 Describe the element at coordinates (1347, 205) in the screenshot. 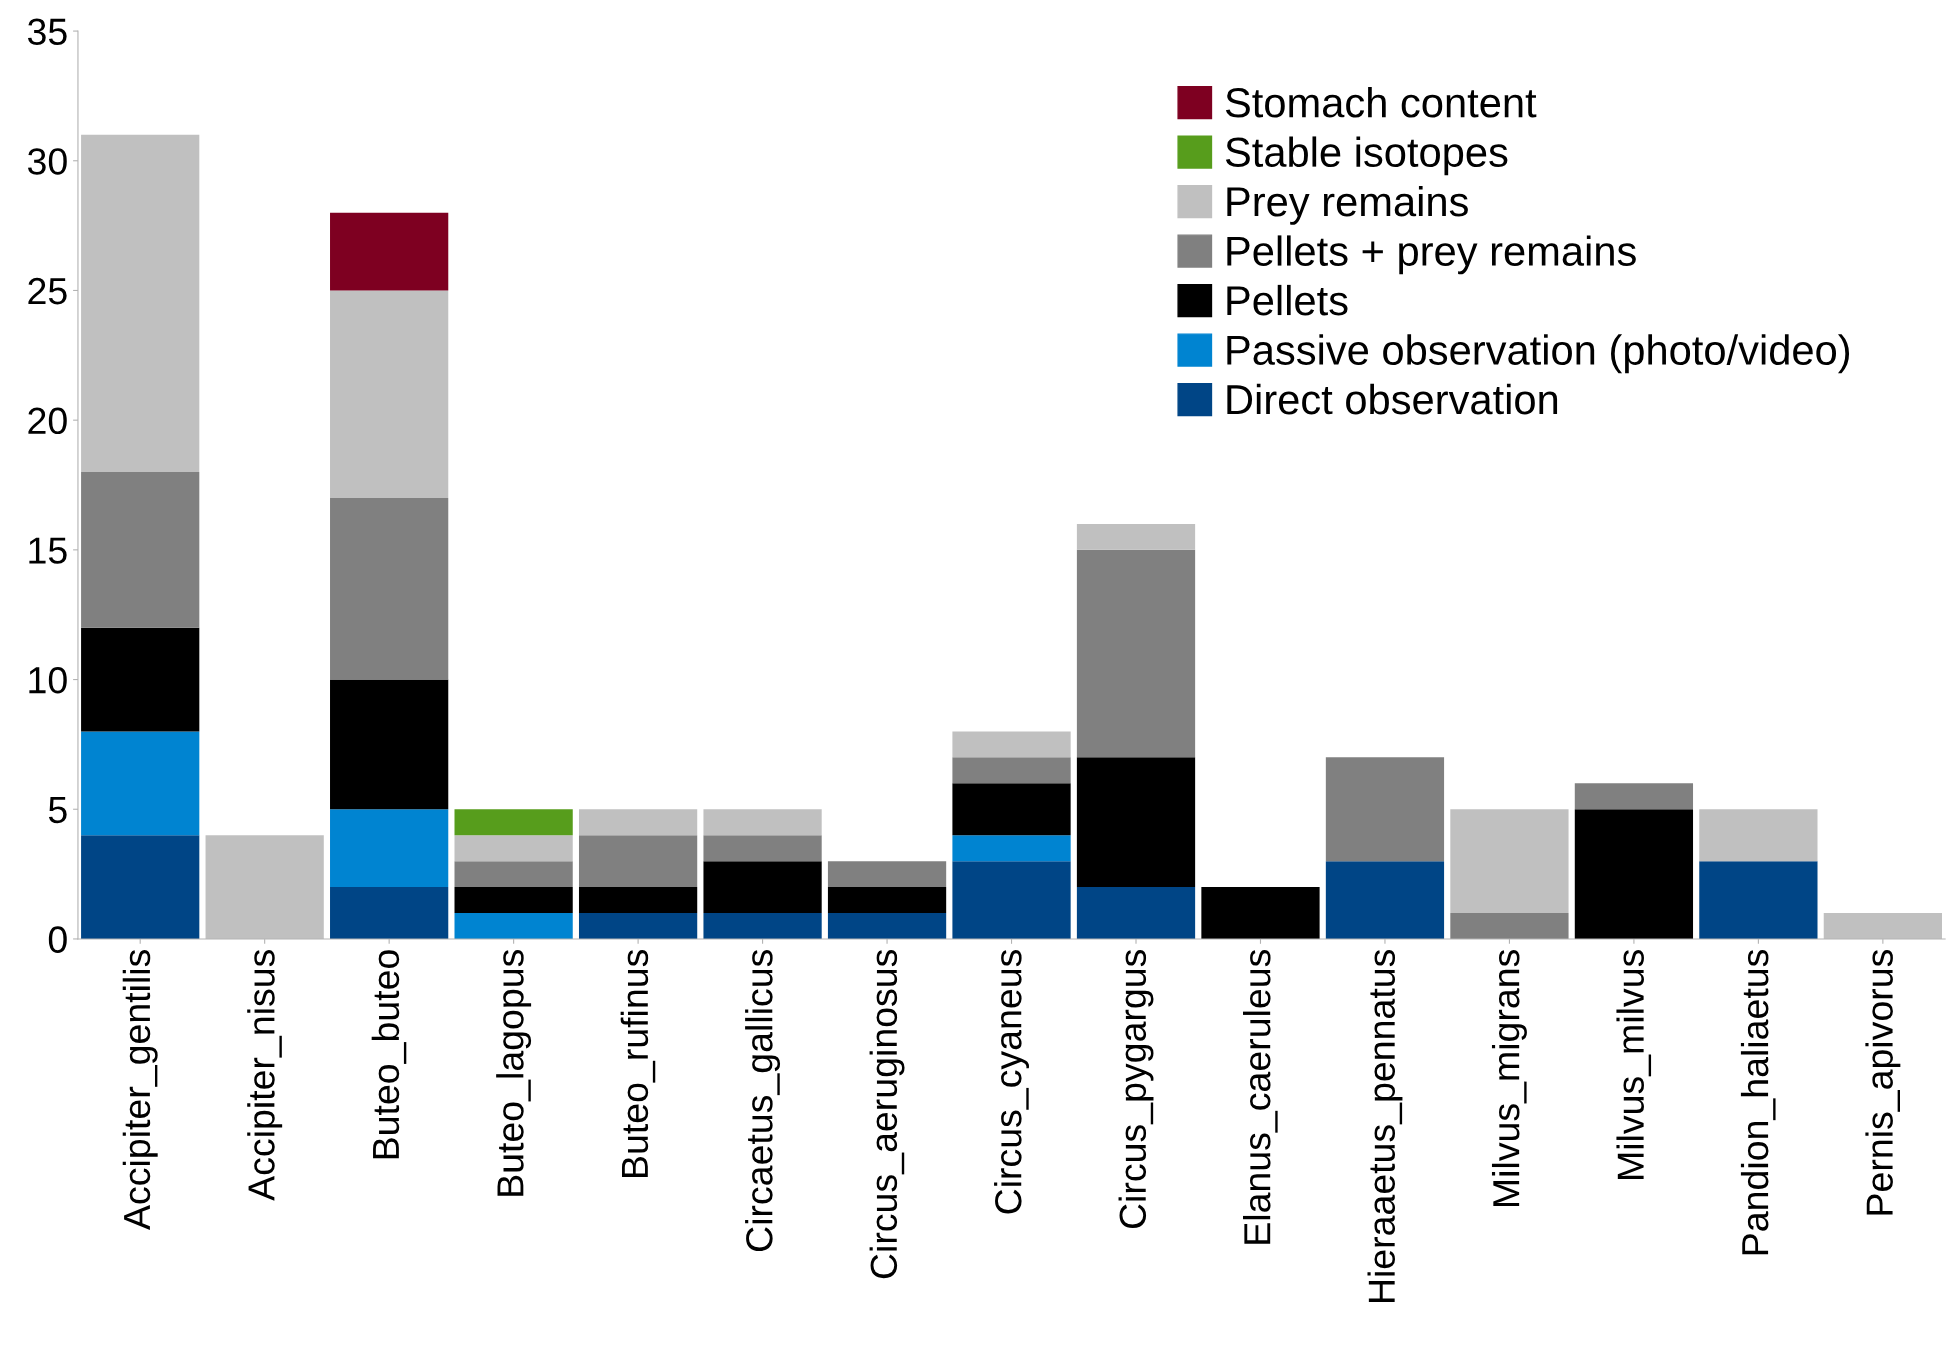

I see `legend-label: Prey remains` at that location.